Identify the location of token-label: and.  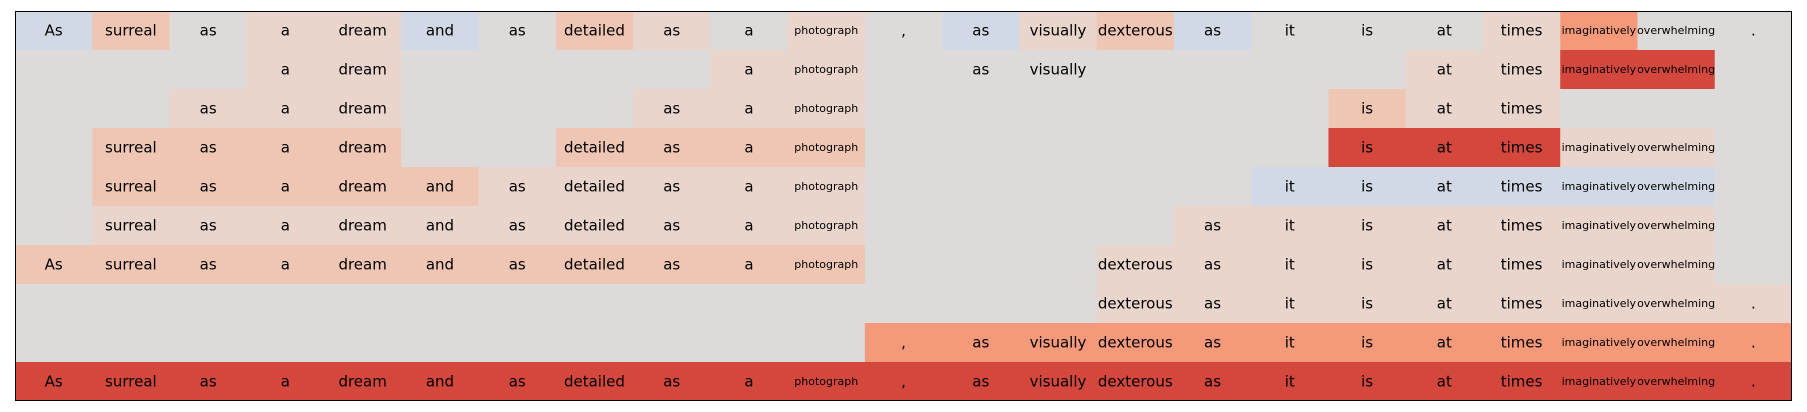
(440, 226).